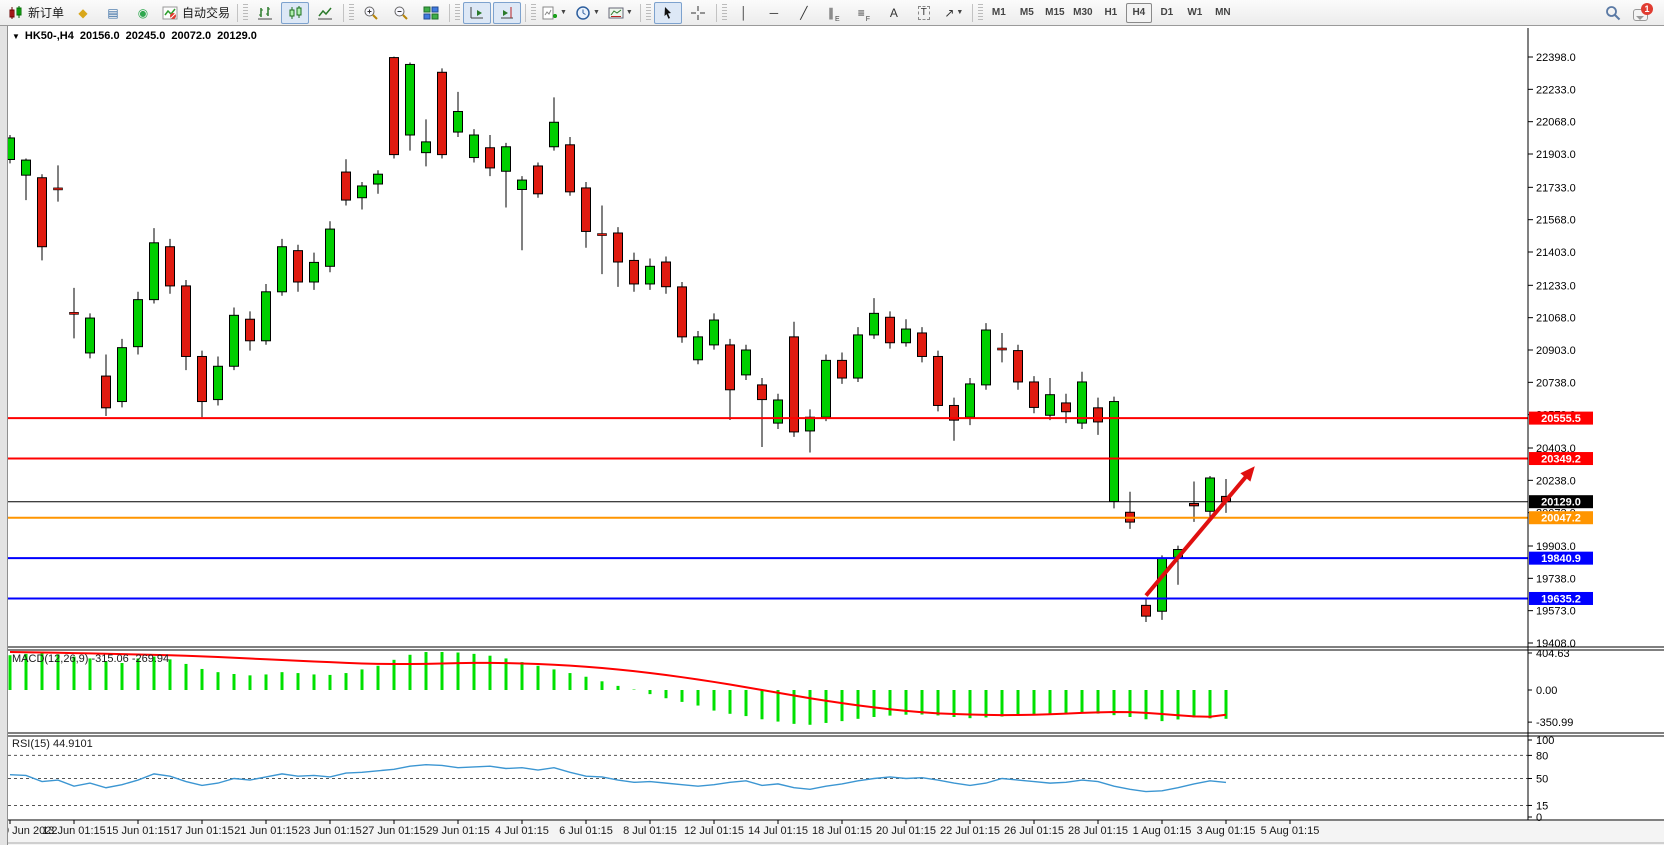  What do you see at coordinates (16, 36) in the screenshot?
I see `chart-dropdown-icon: ▼` at bounding box center [16, 36].